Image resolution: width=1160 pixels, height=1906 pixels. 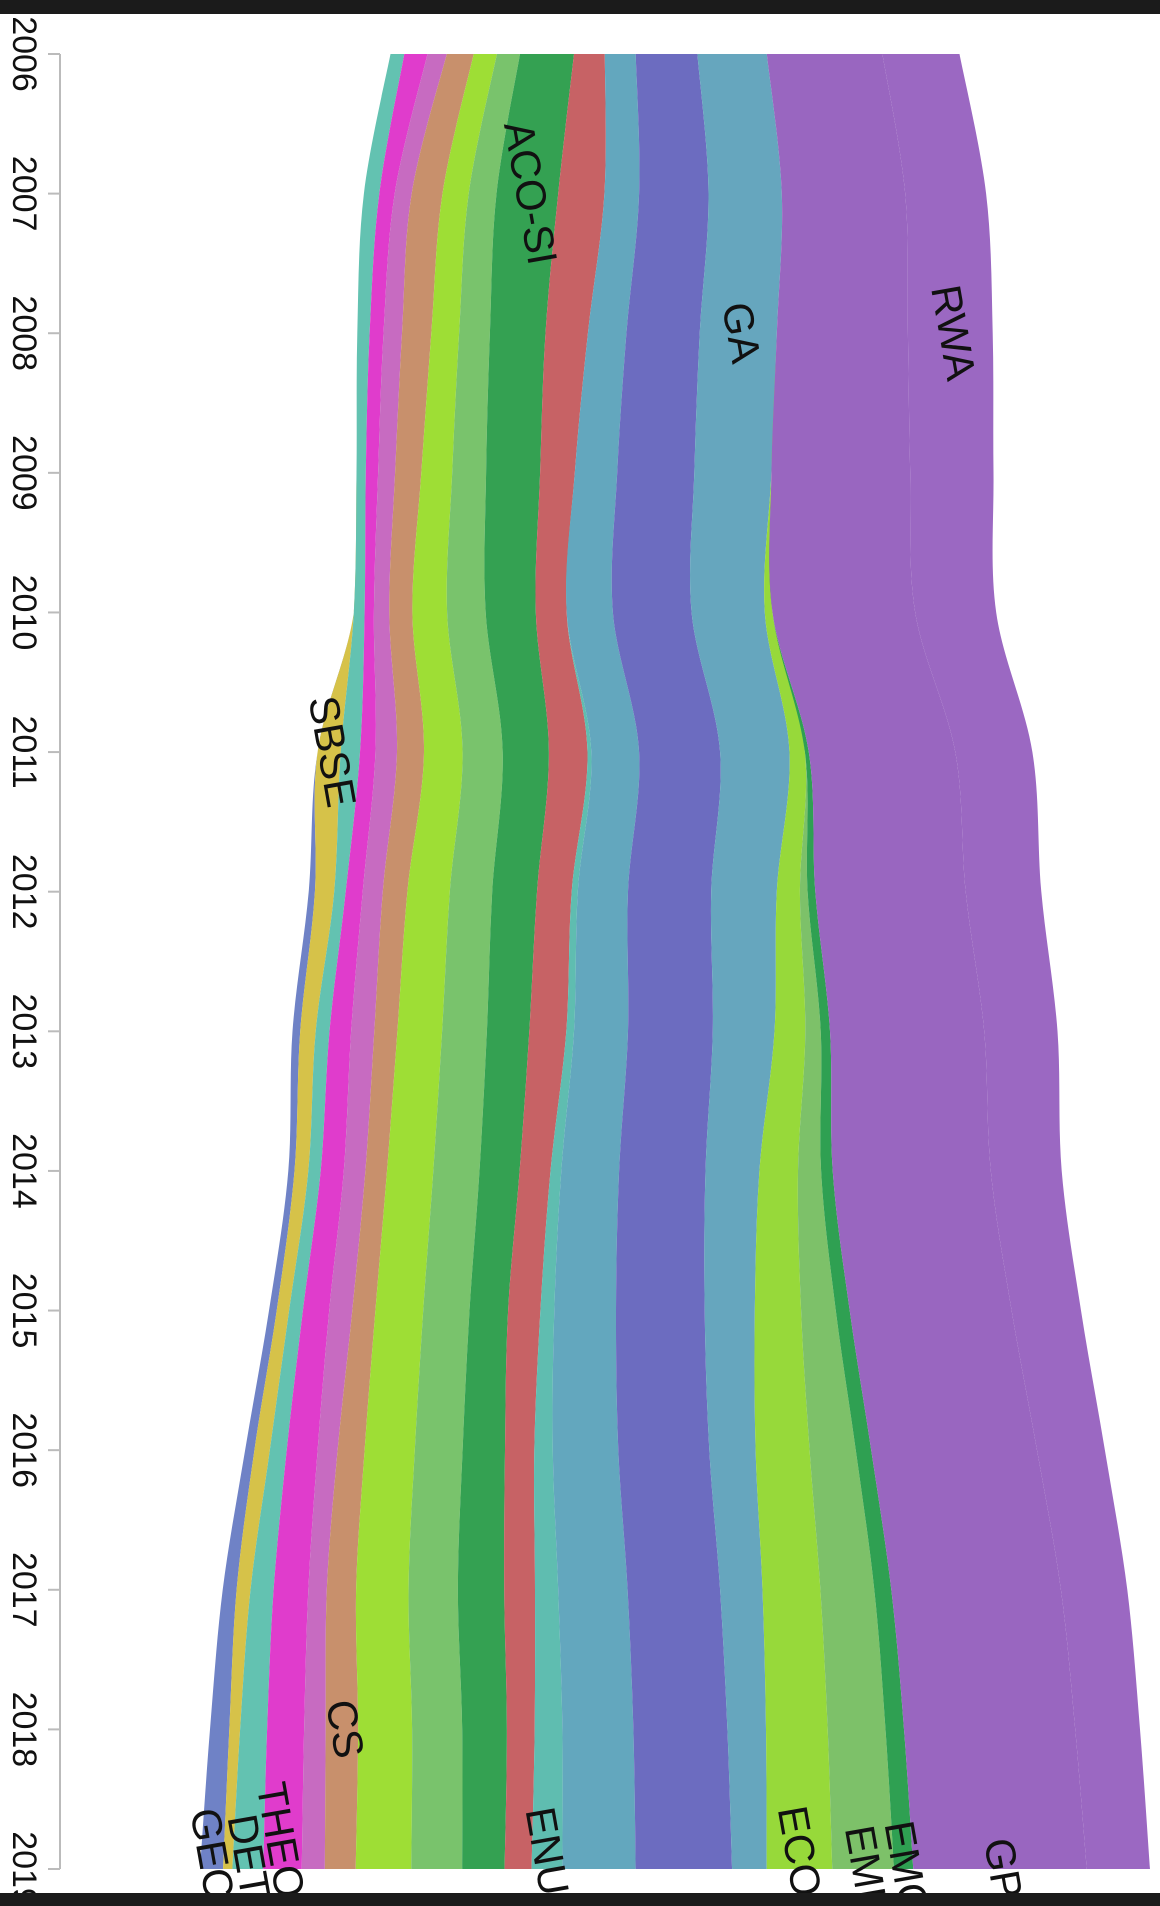 What do you see at coordinates (793, 961) in the screenshot?
I see `stream-ecom` at bounding box center [793, 961].